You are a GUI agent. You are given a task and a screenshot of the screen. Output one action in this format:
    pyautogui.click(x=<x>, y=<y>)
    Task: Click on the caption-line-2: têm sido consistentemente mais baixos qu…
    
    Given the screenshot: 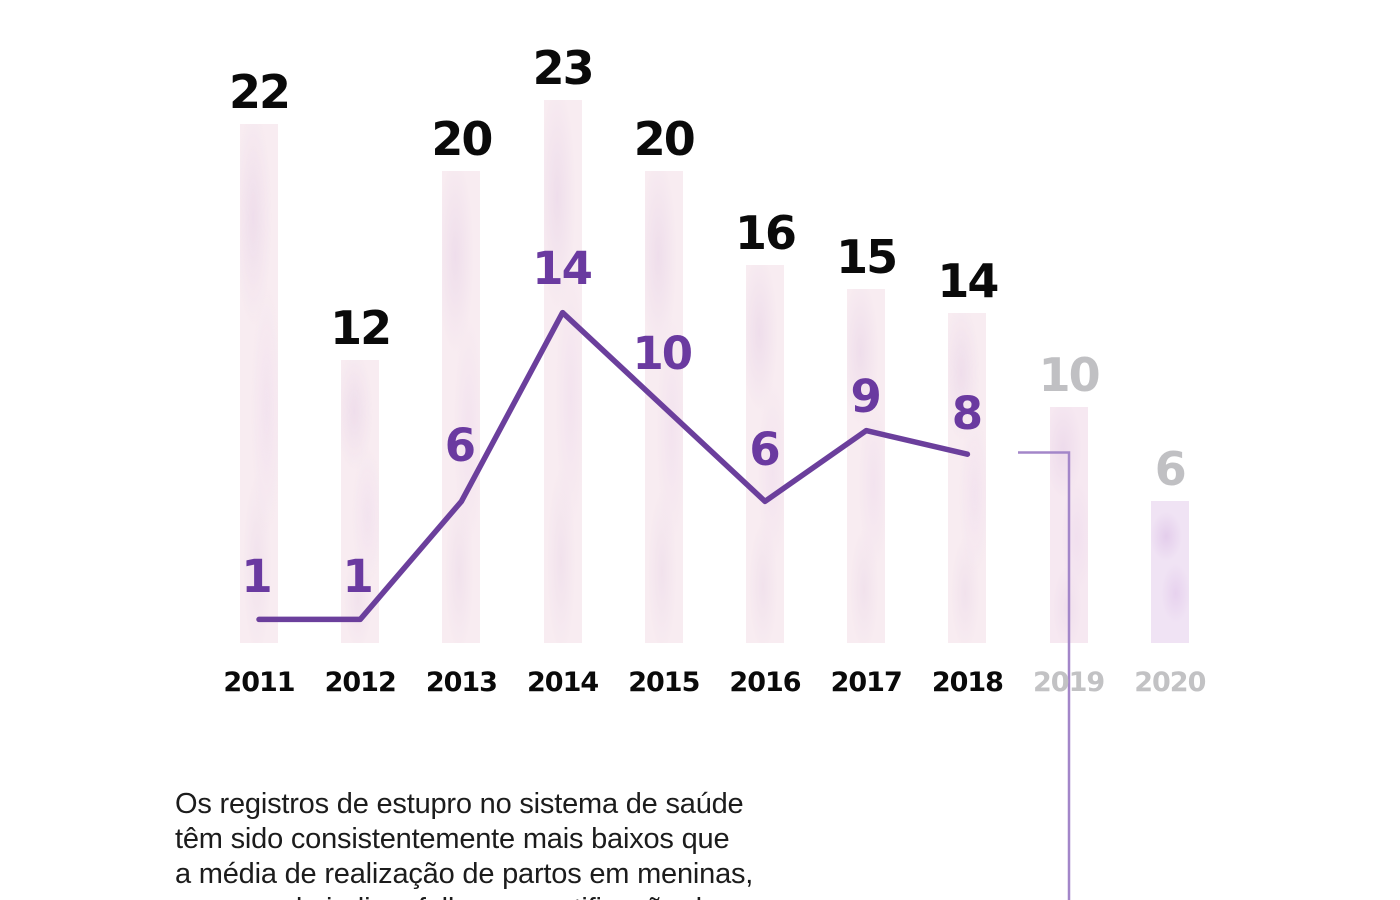 What is the action you would take?
    pyautogui.click(x=452, y=839)
    